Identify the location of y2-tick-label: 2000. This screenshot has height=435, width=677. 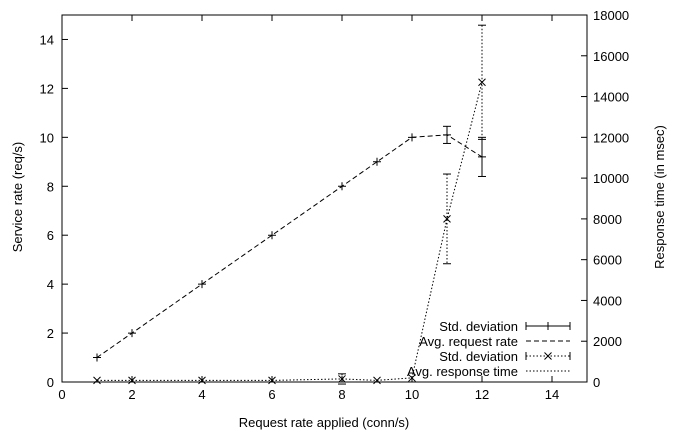
(607, 341).